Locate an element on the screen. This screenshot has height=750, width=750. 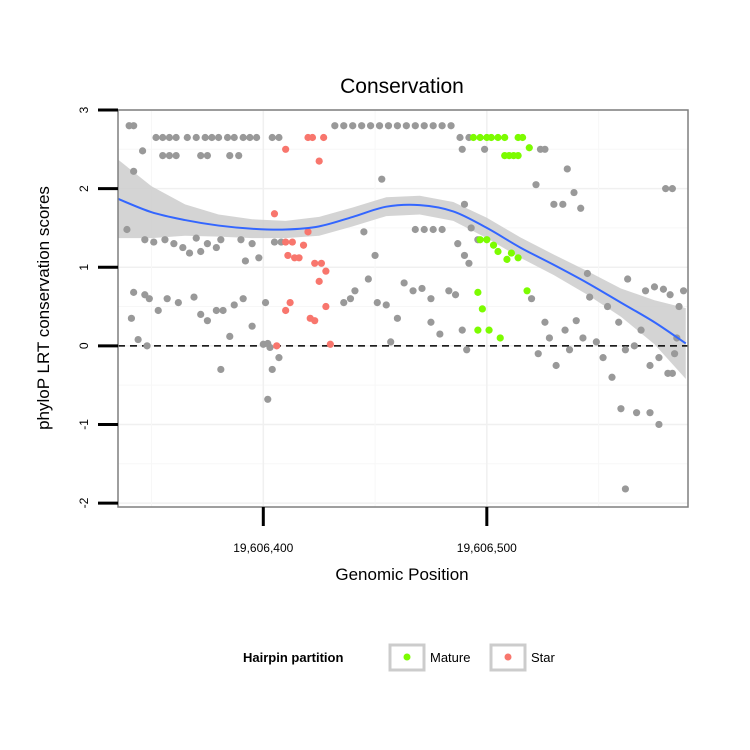
x-tick-label: 19,606,400 is located at coordinates (263, 548).